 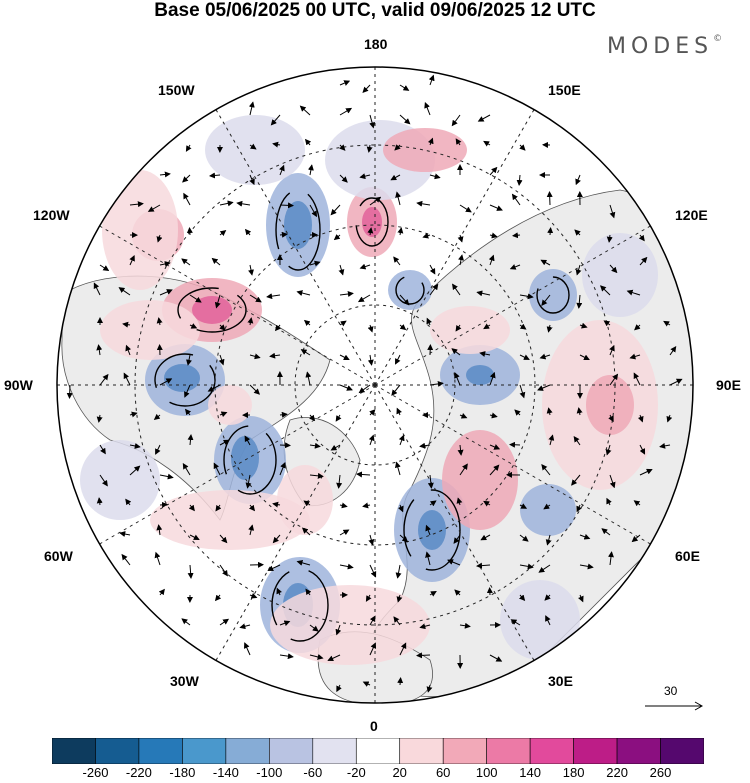 What do you see at coordinates (376, 44) in the screenshot?
I see `lon-label-180: 180` at bounding box center [376, 44].